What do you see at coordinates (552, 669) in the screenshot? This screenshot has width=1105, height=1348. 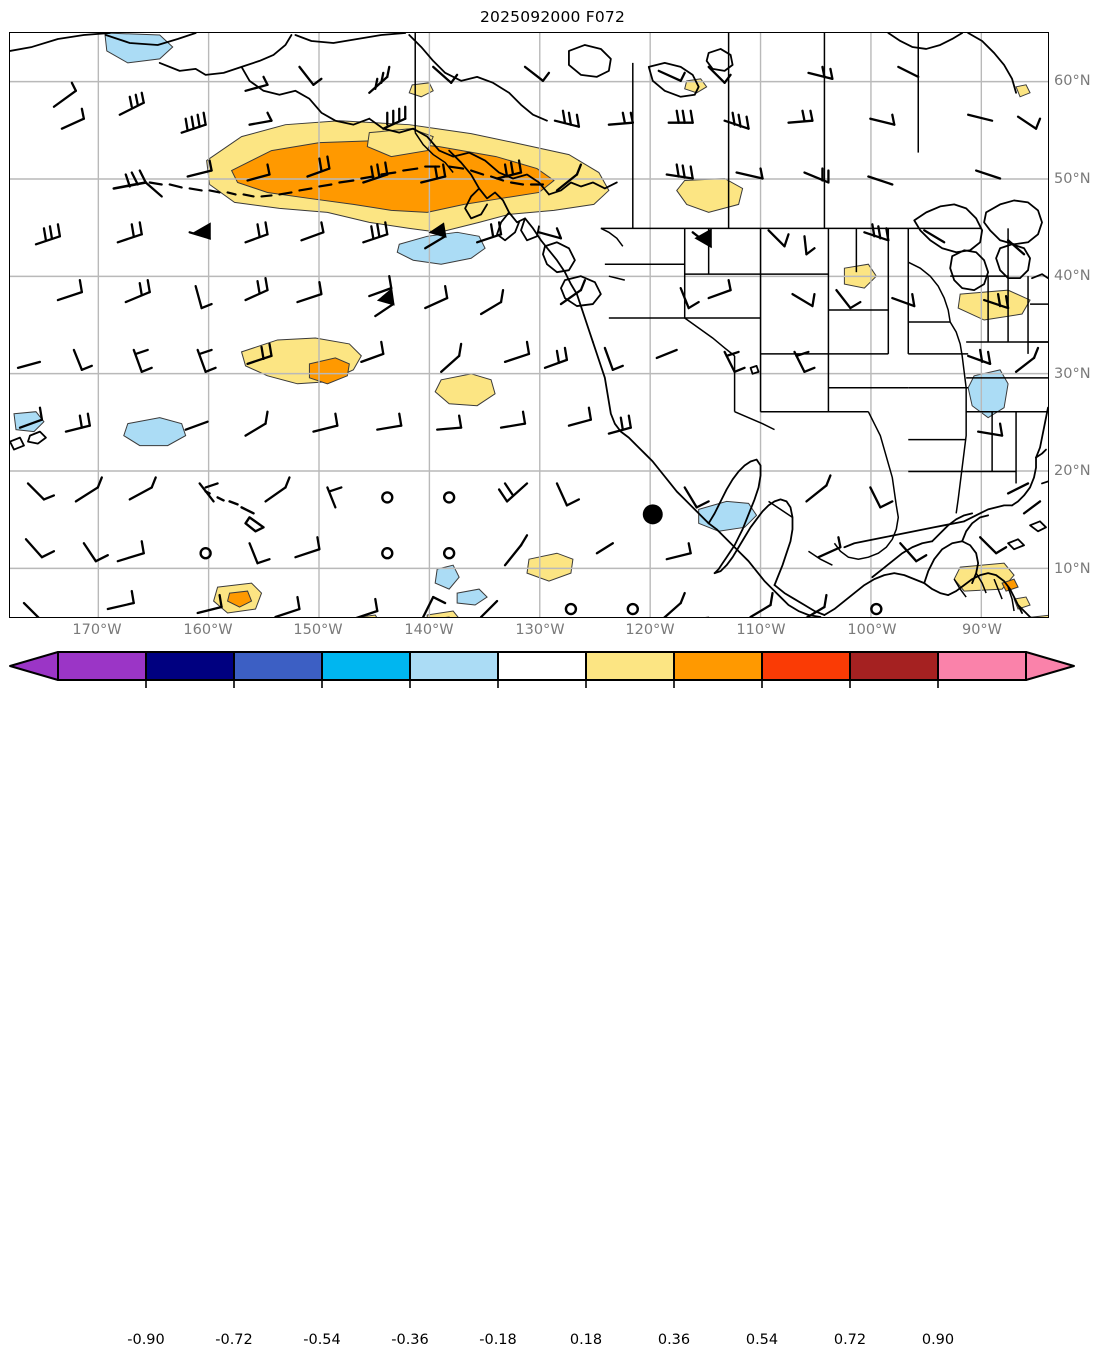 I see `colorbar-swatches` at bounding box center [552, 669].